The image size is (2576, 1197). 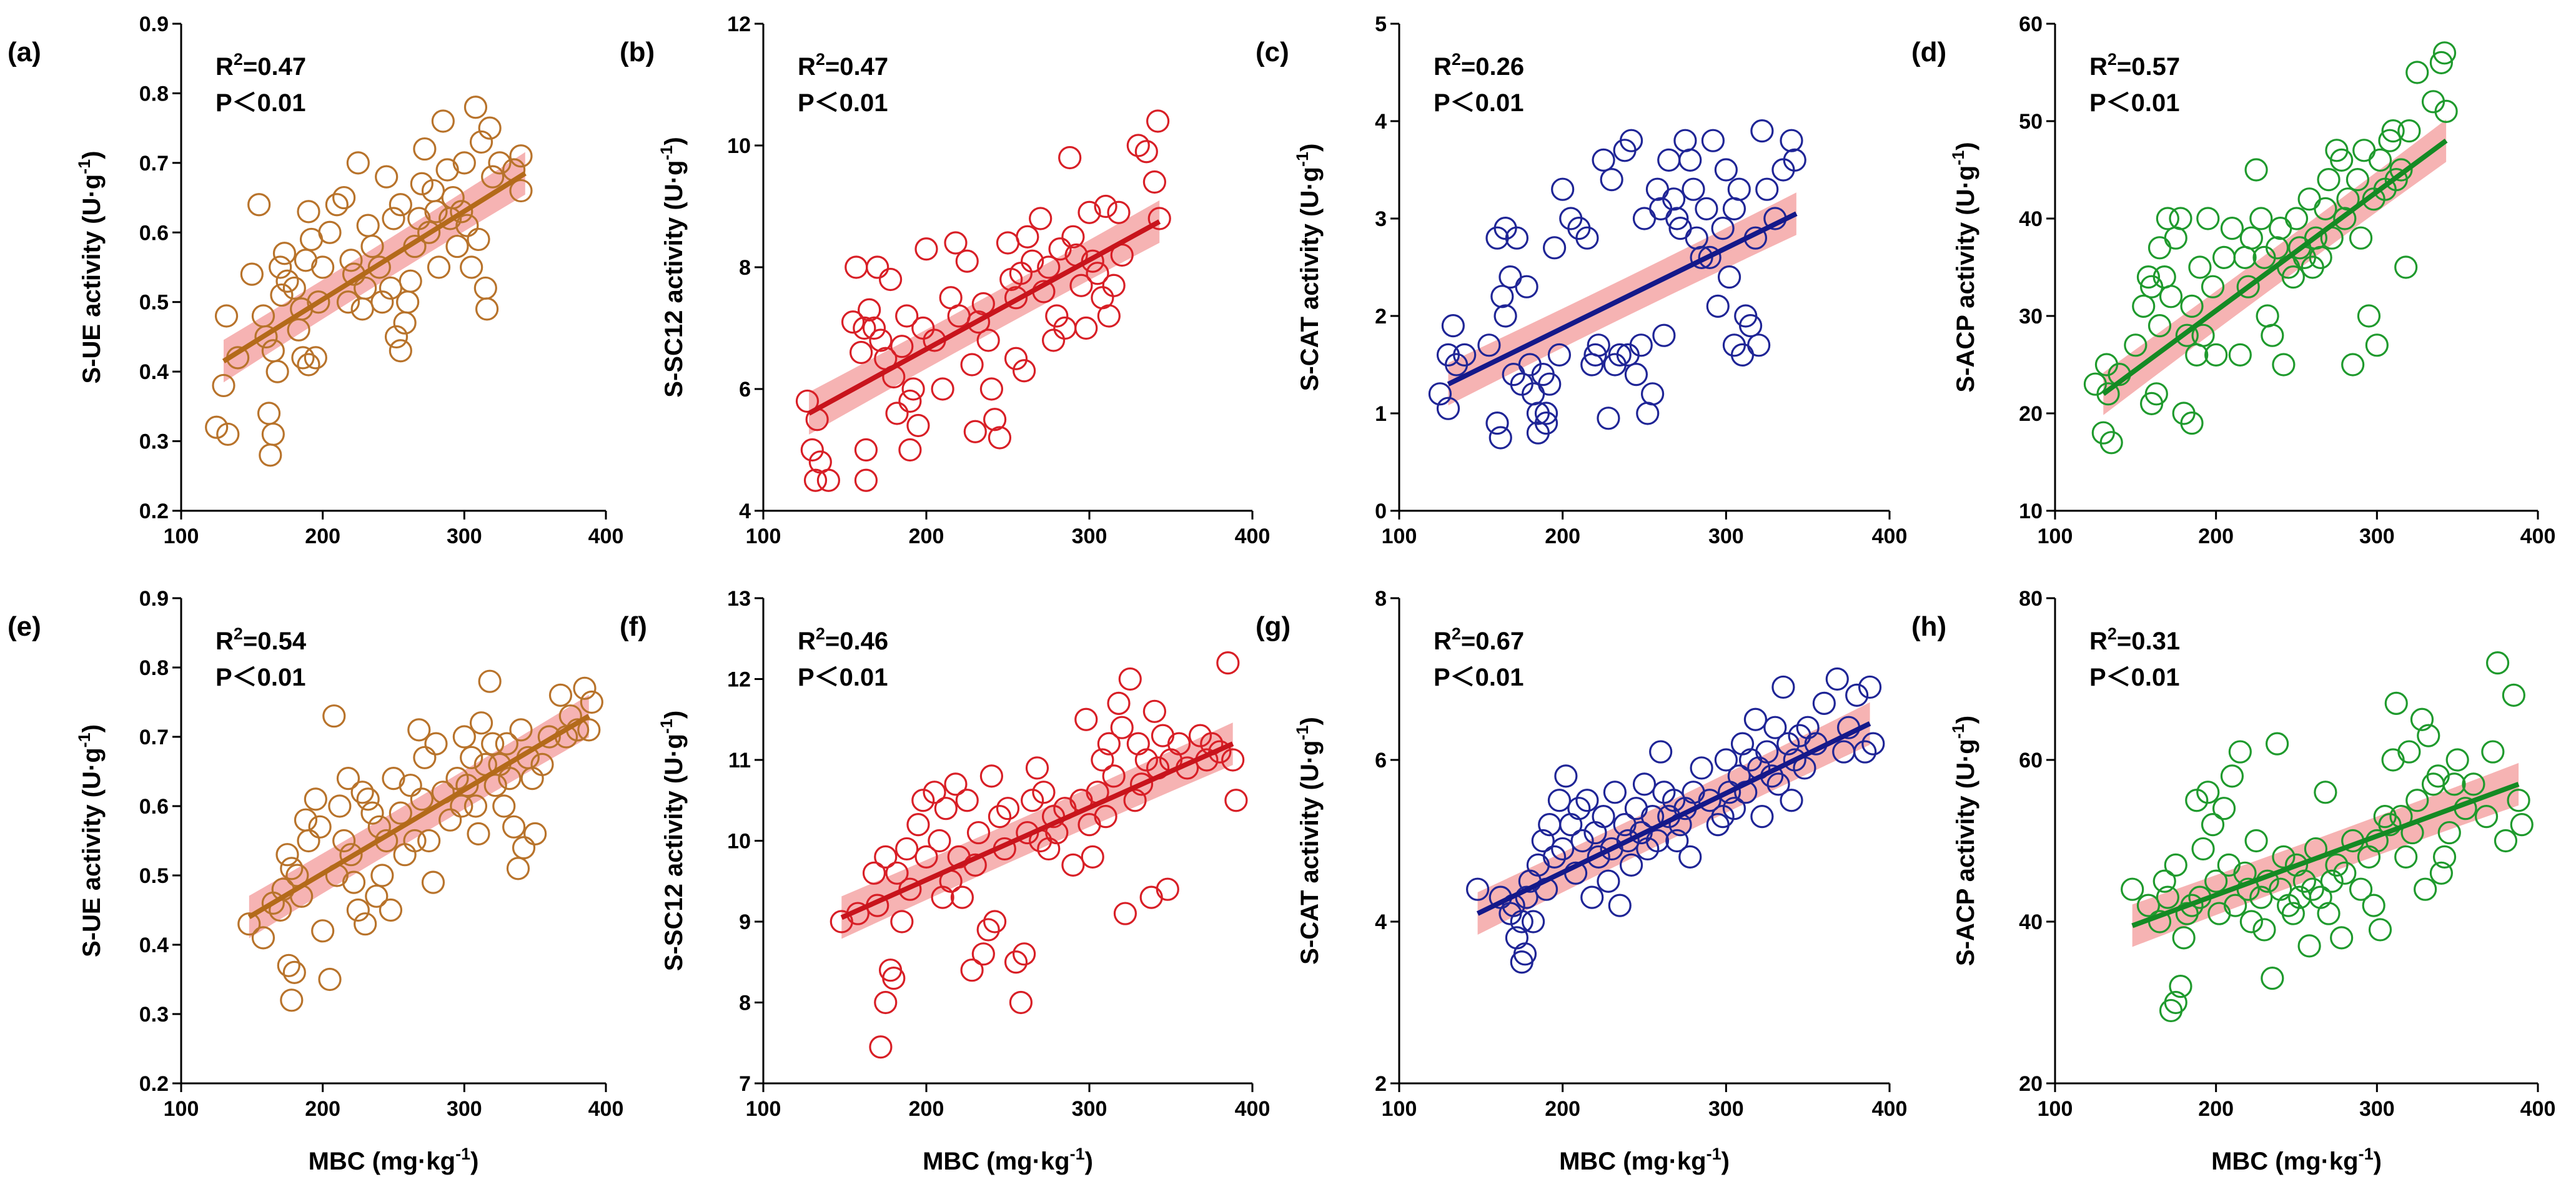 I want to click on y-label-superscript: -1, so click(x=1302, y=159).